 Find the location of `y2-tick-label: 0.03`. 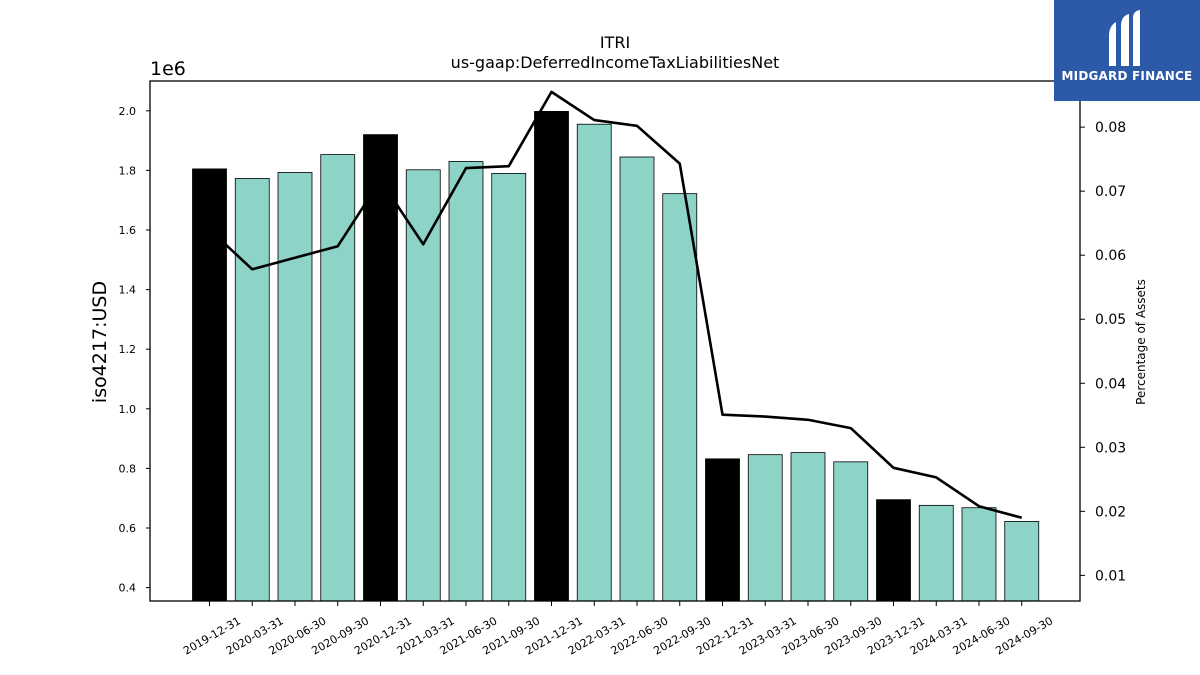

y2-tick-label: 0.03 is located at coordinates (1110, 448).